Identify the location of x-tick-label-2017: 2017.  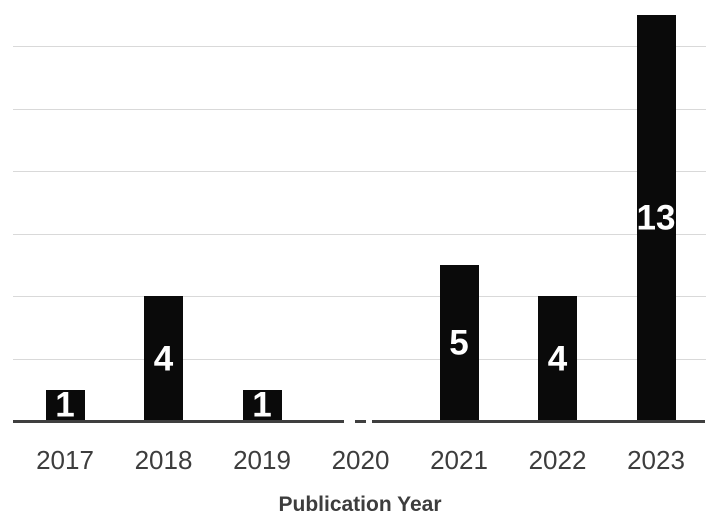
(65, 460).